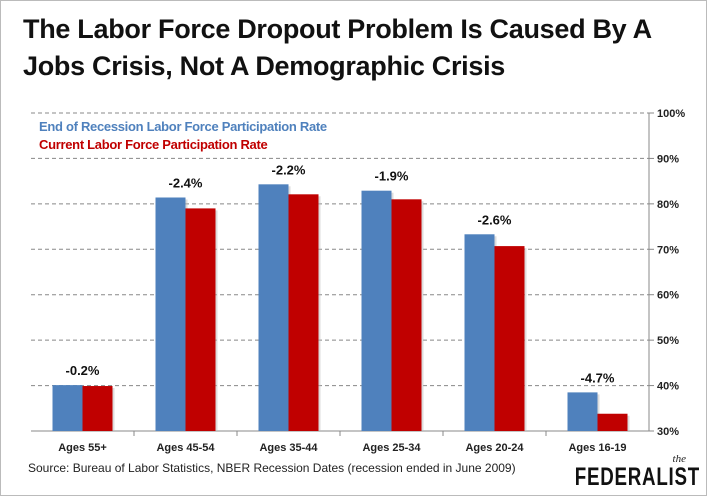  What do you see at coordinates (185, 448) in the screenshot?
I see `x-tick-label: Ages 45-54` at bounding box center [185, 448].